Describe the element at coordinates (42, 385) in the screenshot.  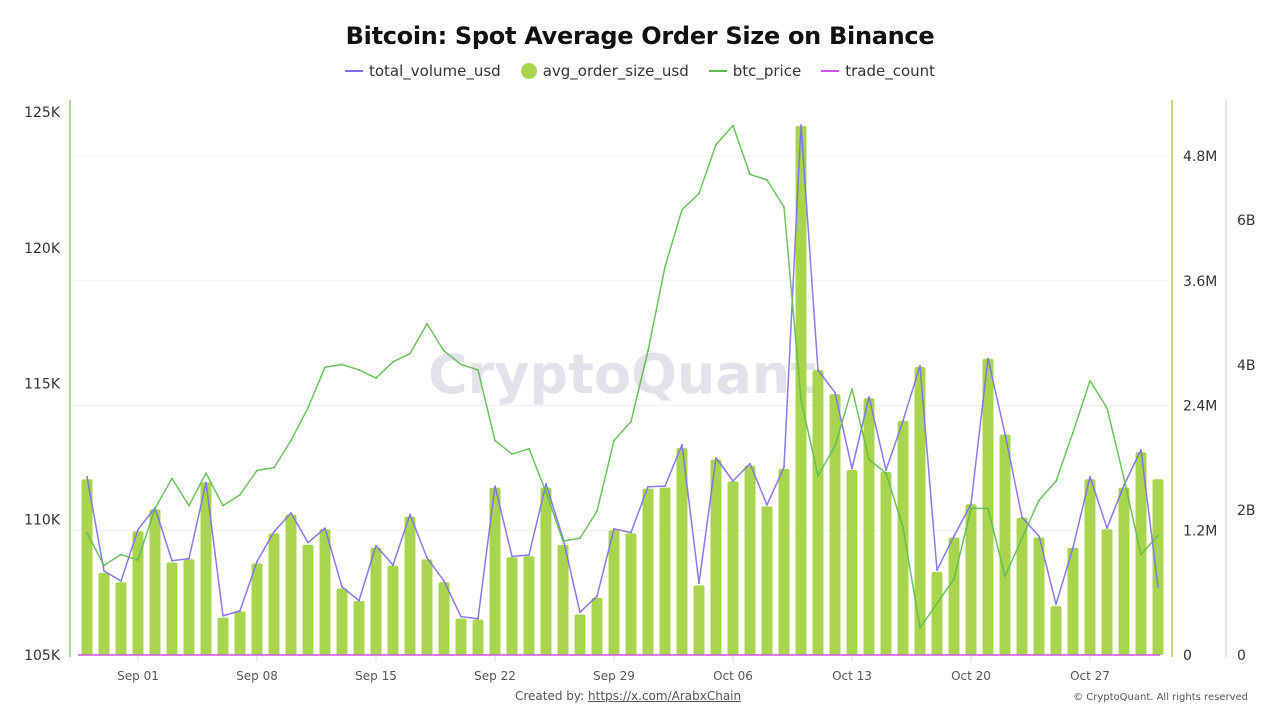
I see `left-axis-tick-label: 115K` at that location.